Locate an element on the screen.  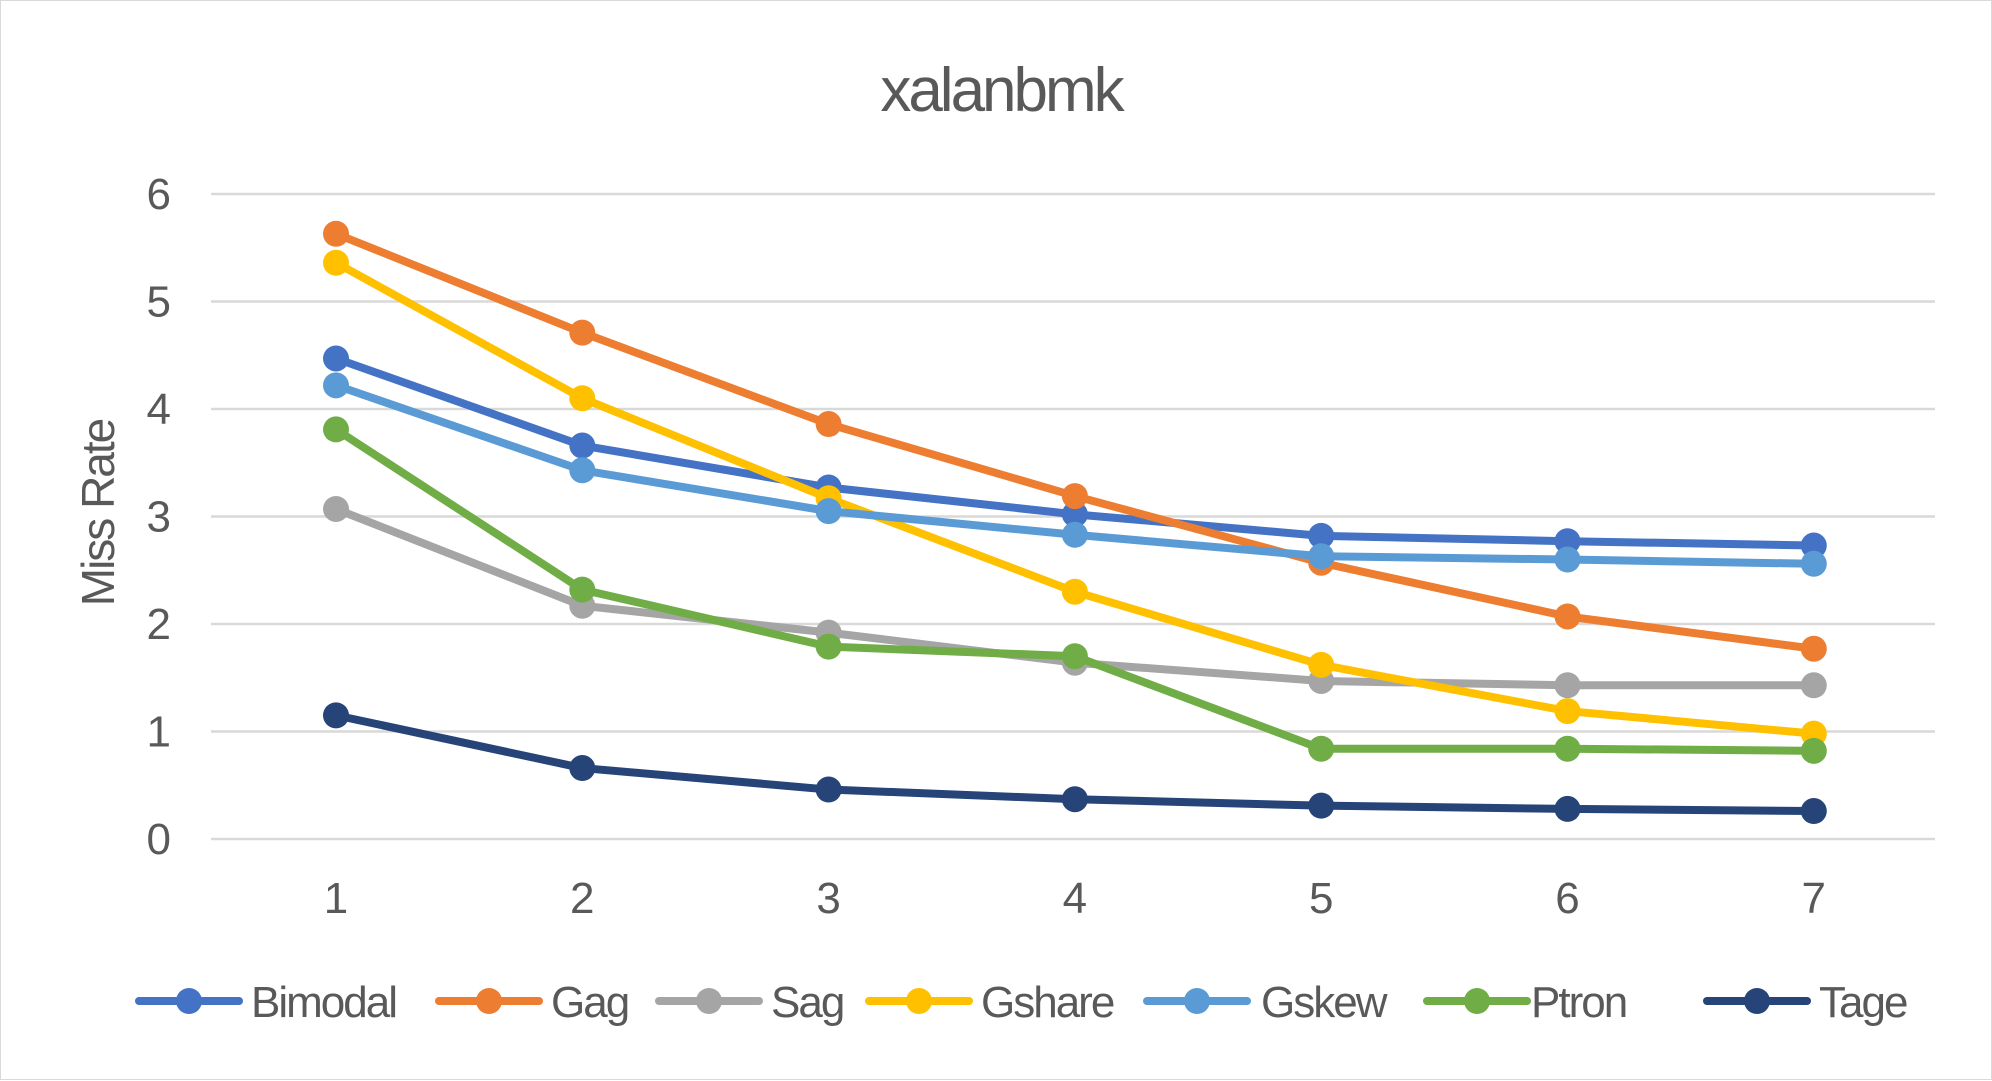
x-axis-ticks: 1 2 3 4 5 6 7 is located at coordinates (1075, 898).